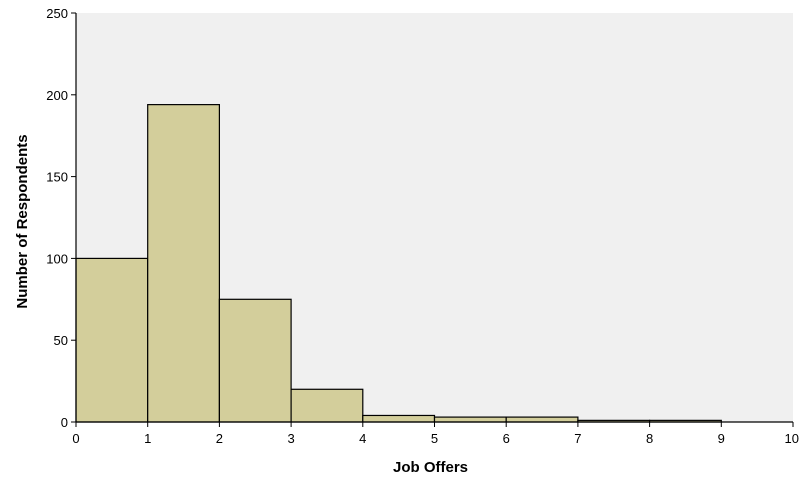 The width and height of the screenshot is (800, 478). Describe the element at coordinates (506, 438) in the screenshot. I see `x-tick-label: 6` at that location.